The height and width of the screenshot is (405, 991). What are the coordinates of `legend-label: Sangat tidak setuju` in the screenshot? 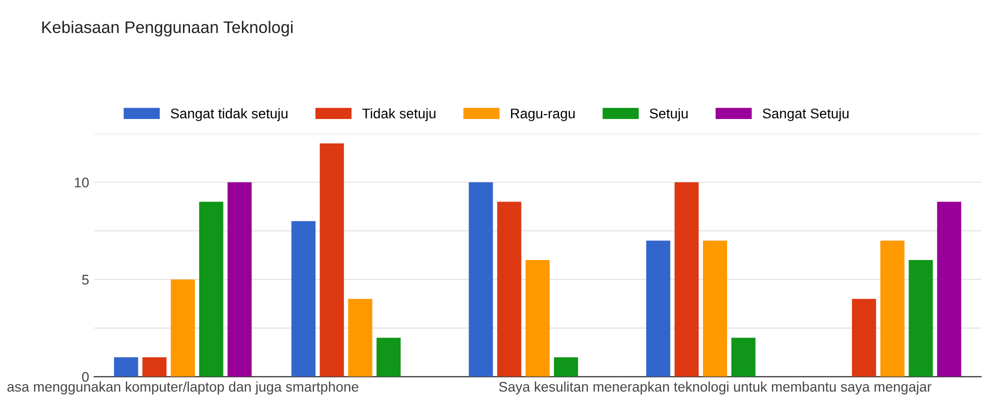 It's located at (229, 115).